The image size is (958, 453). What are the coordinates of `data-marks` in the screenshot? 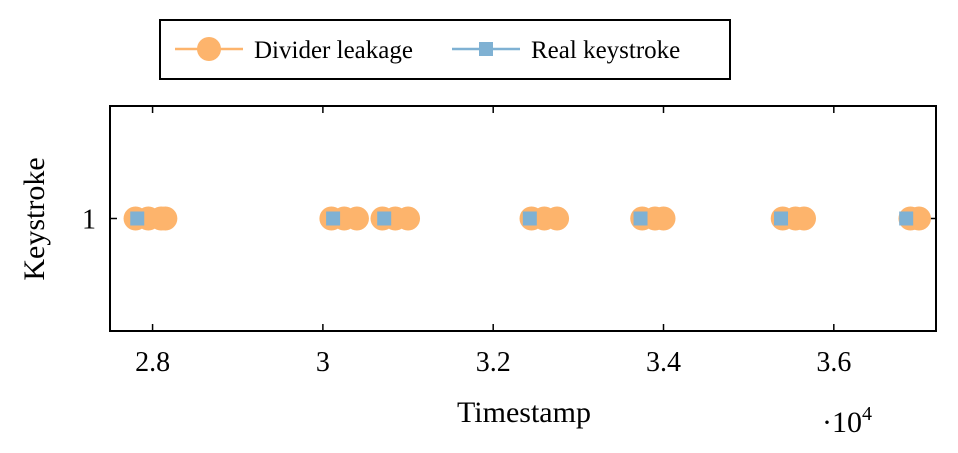 It's located at (527, 218).